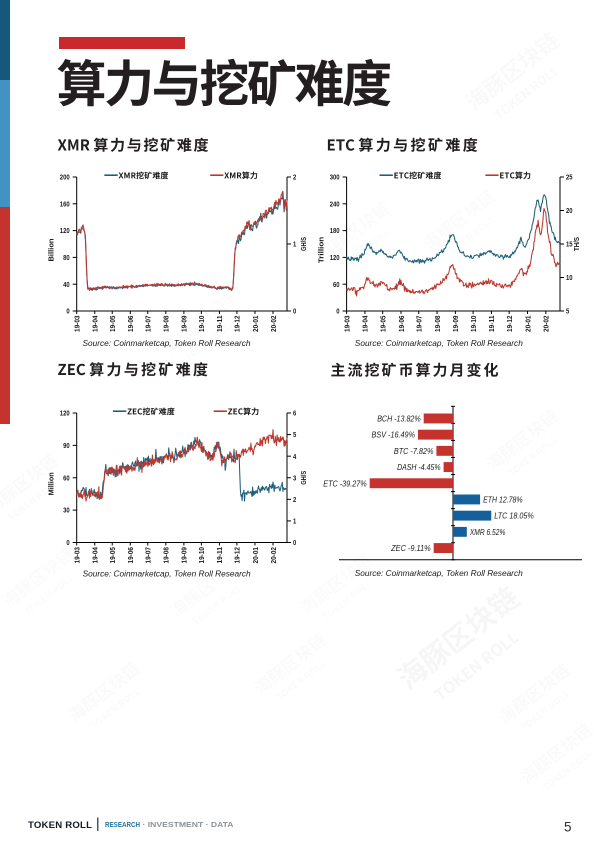 The height and width of the screenshot is (849, 600). What do you see at coordinates (419, 467) in the screenshot?
I see `svg-text: DASH -4.45%` at bounding box center [419, 467].